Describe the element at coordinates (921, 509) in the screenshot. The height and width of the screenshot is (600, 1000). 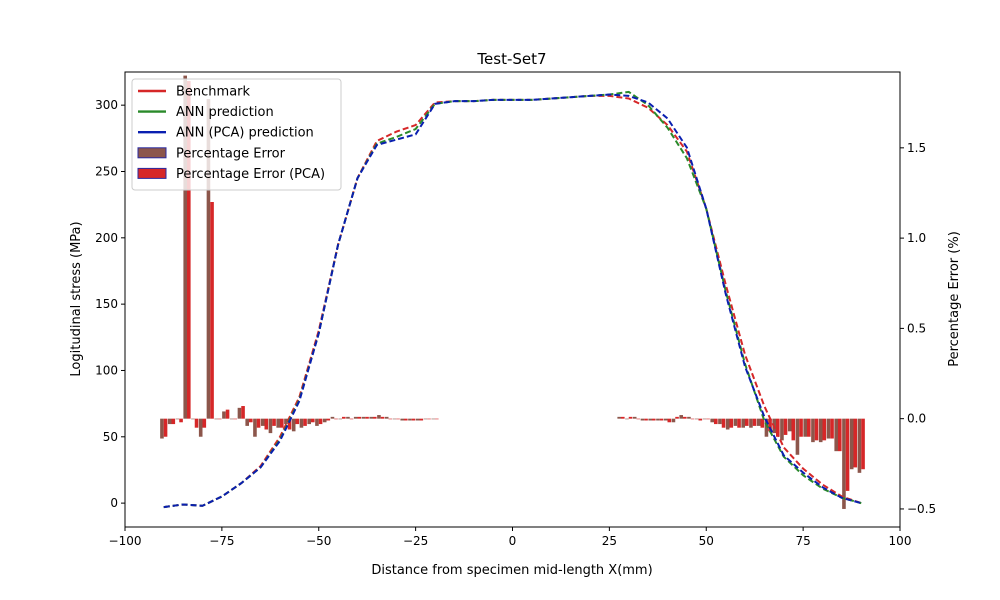
I see `y2-tick-label: −0.5` at that location.